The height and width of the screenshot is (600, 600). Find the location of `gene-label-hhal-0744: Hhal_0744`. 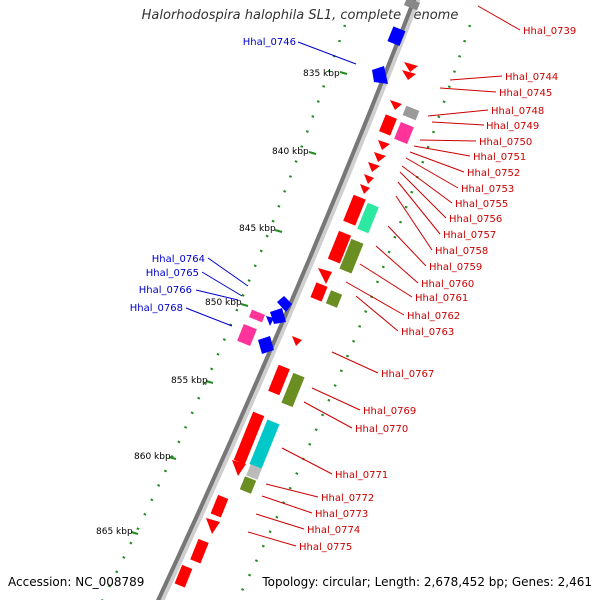

gene-label-hhal-0744: Hhal_0744 is located at coordinates (531, 77).